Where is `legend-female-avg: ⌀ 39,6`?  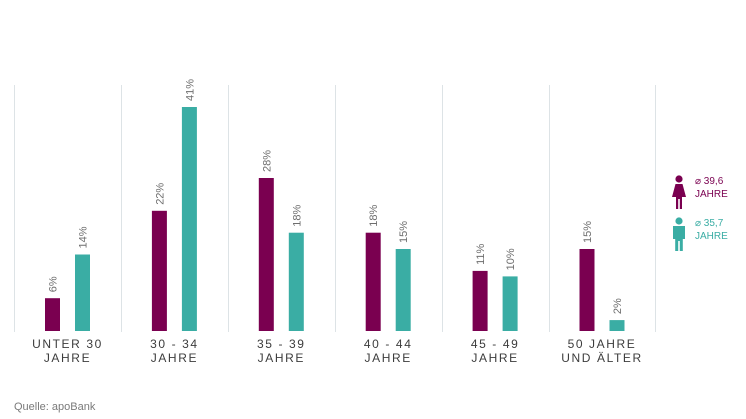
legend-female-avg: ⌀ 39,6 is located at coordinates (709, 181).